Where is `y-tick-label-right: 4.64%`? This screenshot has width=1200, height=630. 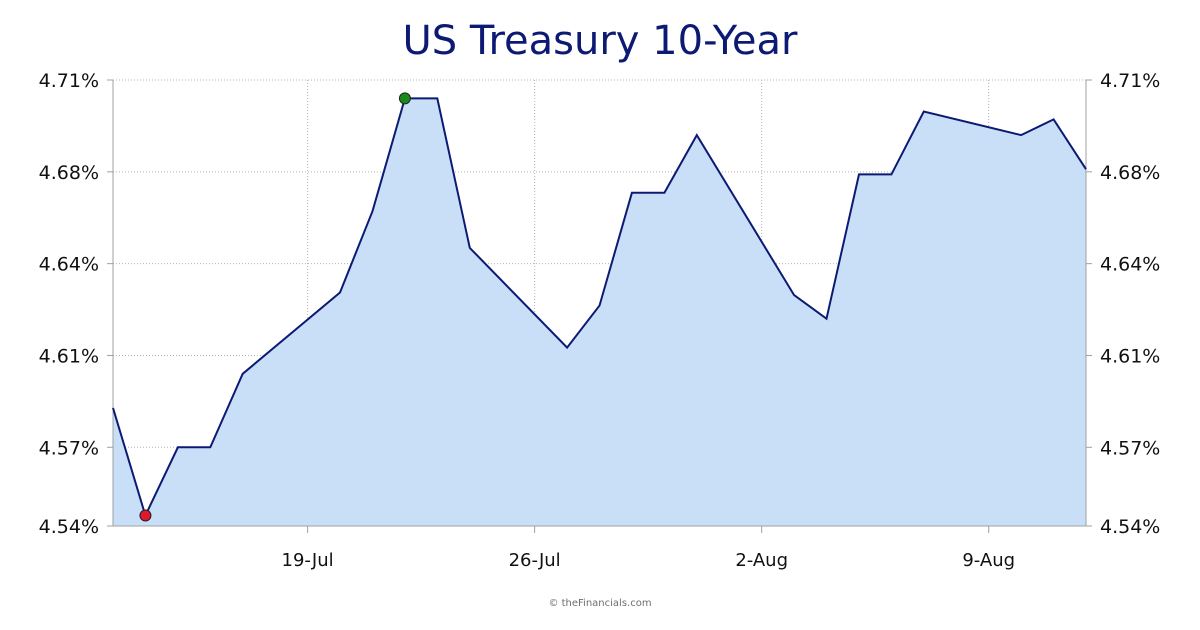
y-tick-label-right: 4.64% is located at coordinates (1130, 265).